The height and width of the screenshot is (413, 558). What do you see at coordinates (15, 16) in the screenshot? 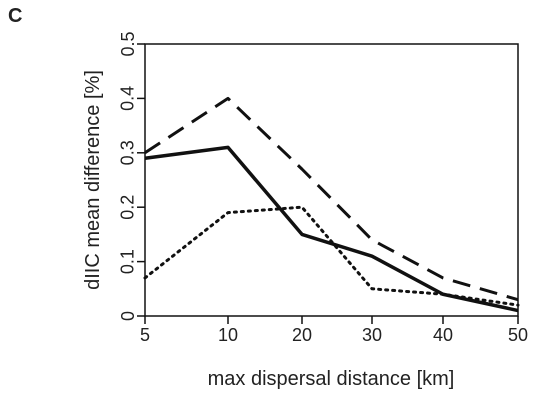
I see `panel-label: C` at bounding box center [15, 16].